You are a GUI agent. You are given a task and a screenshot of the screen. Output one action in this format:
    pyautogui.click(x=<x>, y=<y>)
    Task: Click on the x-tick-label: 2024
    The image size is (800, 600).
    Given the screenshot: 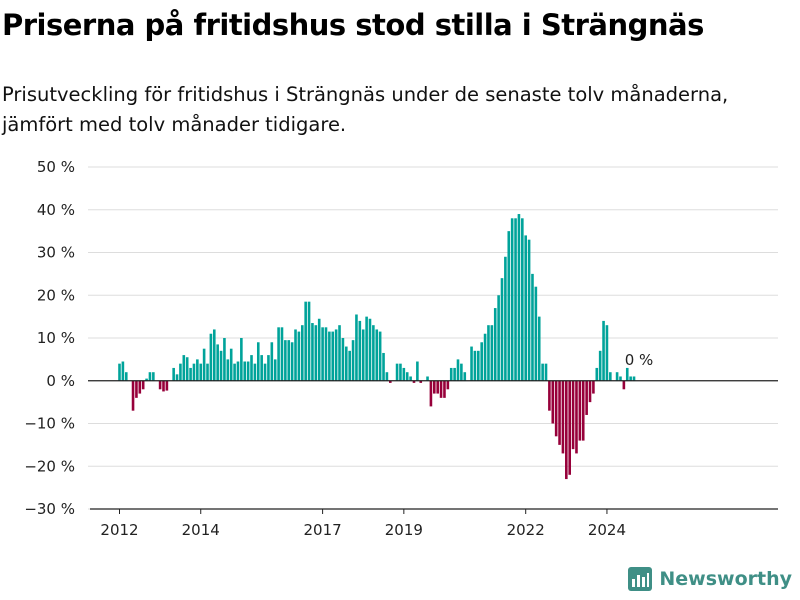 What is the action you would take?
    pyautogui.click(x=607, y=530)
    